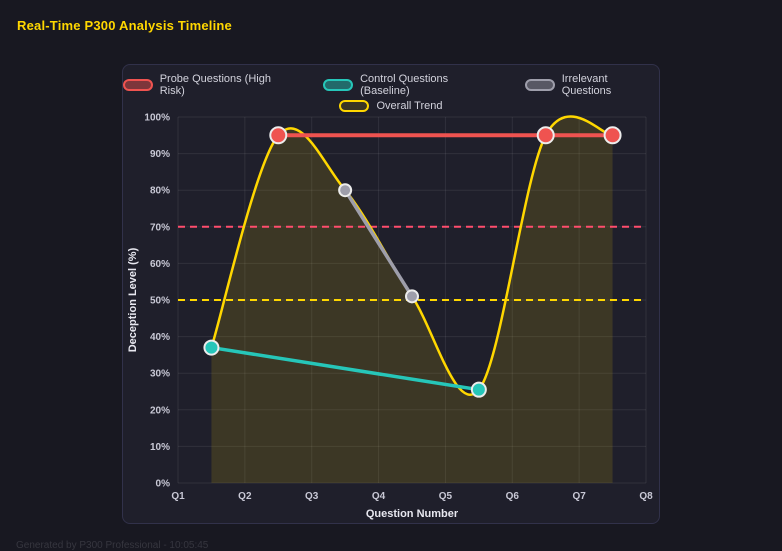 The image size is (782, 551). I want to click on legend-item-irrelevant-questions: Irrelevant Questions, so click(592, 85).